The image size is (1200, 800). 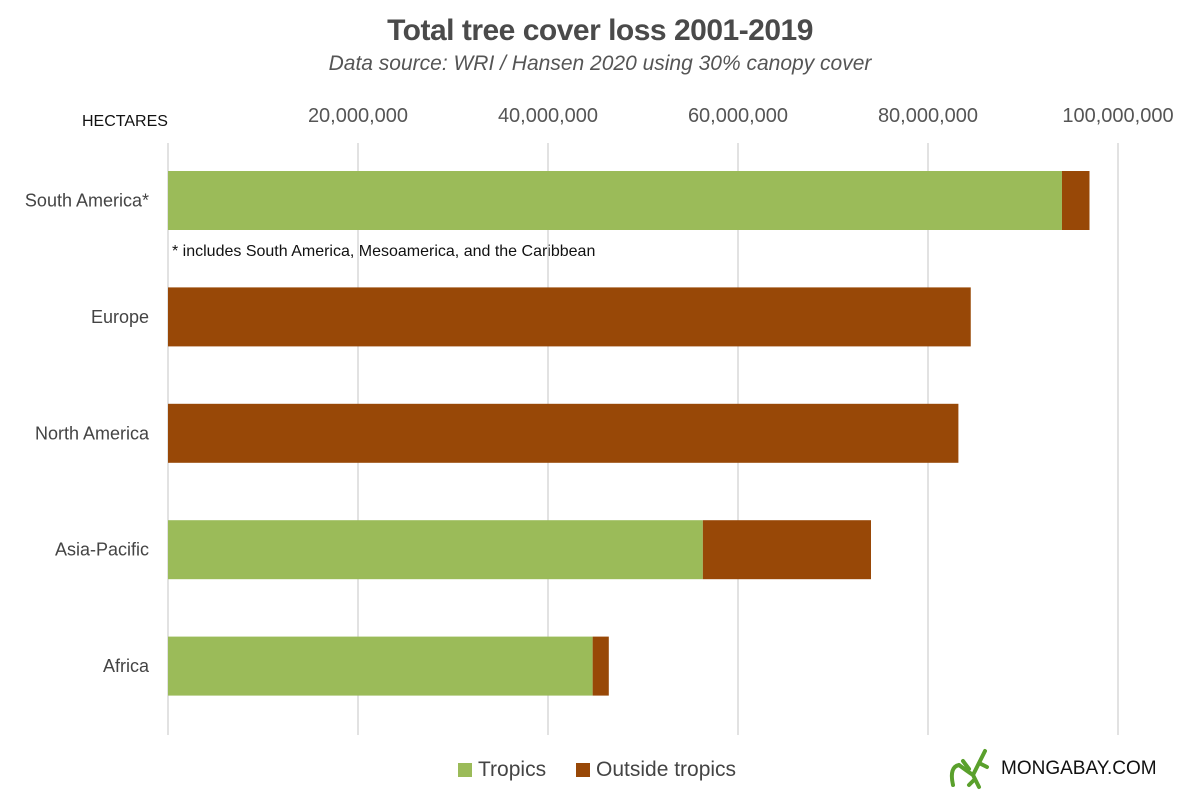 I want to click on mongabay-logo: MONGABAY.COM, so click(x=1051, y=769).